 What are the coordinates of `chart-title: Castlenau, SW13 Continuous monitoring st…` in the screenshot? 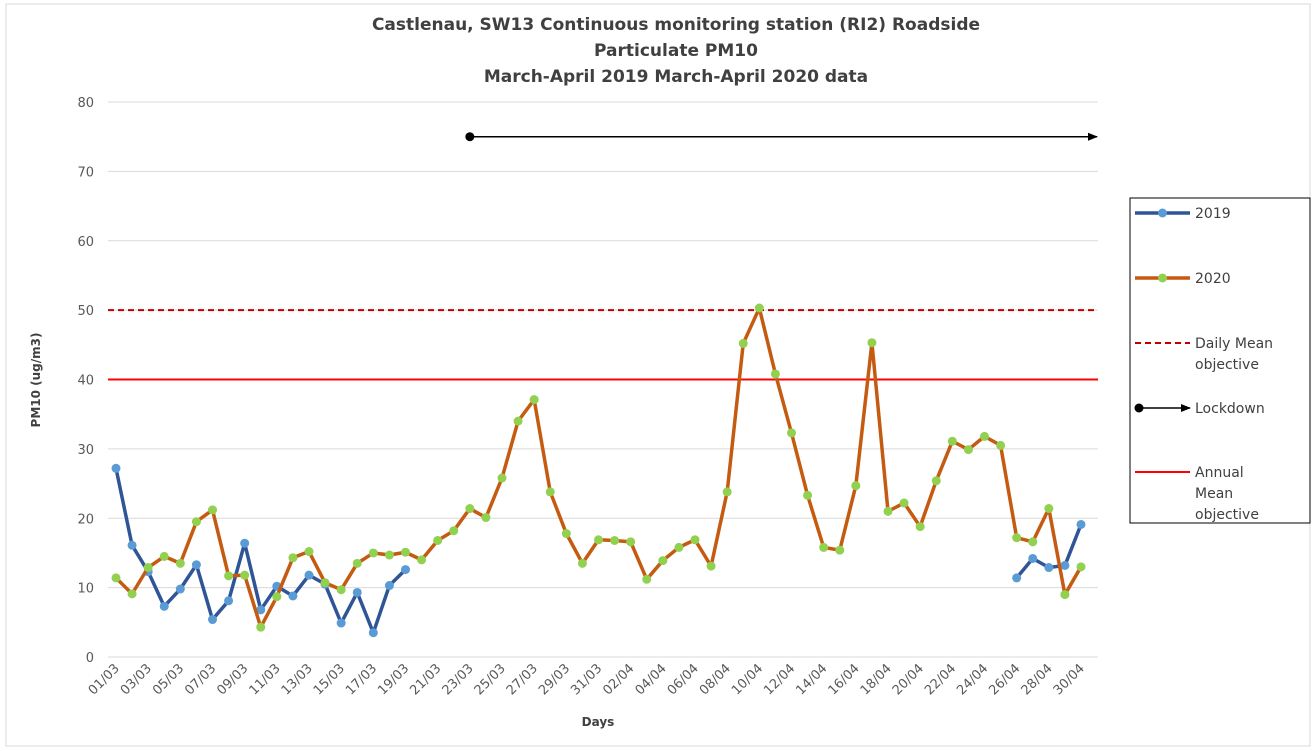 It's located at (676, 25).